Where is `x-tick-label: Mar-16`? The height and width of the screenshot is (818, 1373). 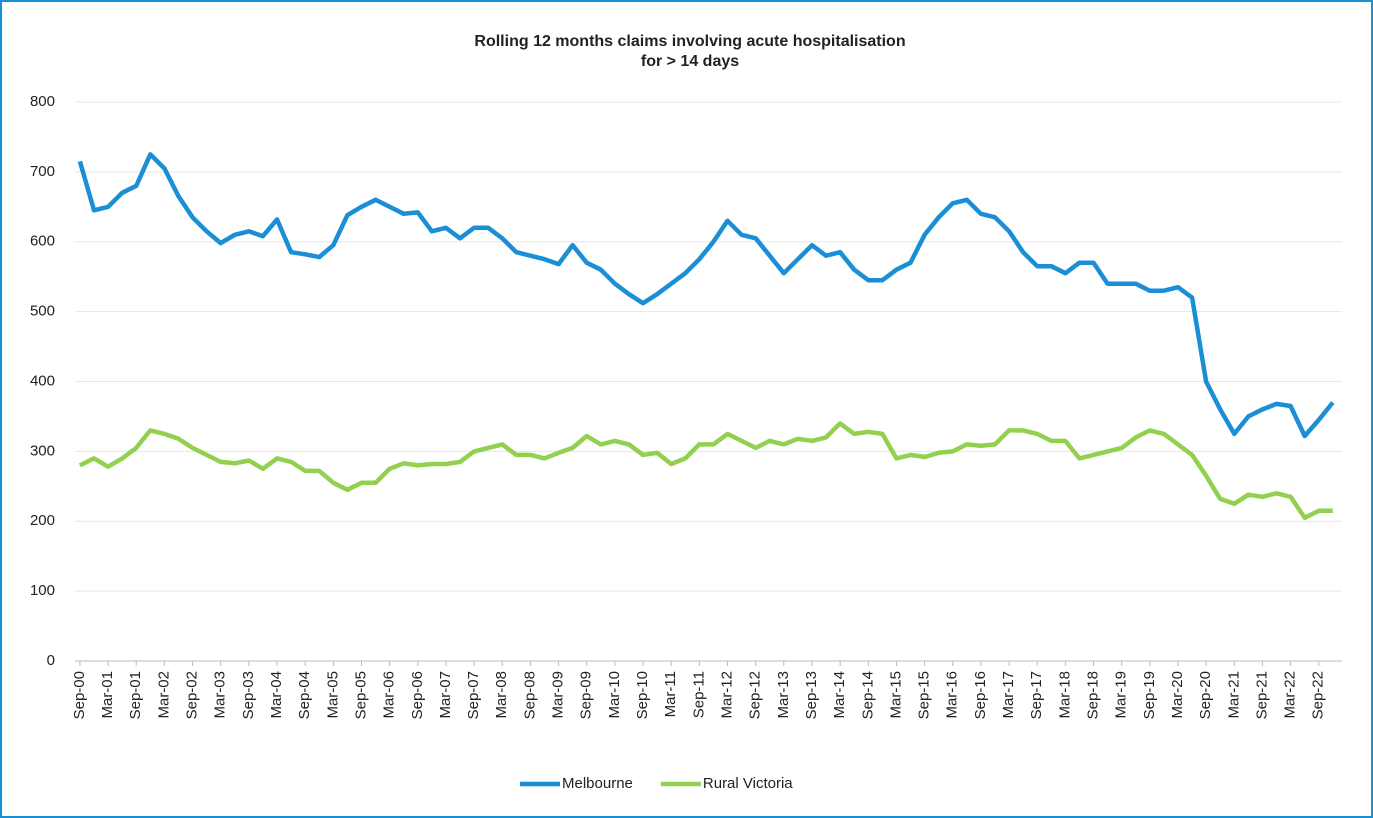 x-tick-label: Mar-16 is located at coordinates (952, 695).